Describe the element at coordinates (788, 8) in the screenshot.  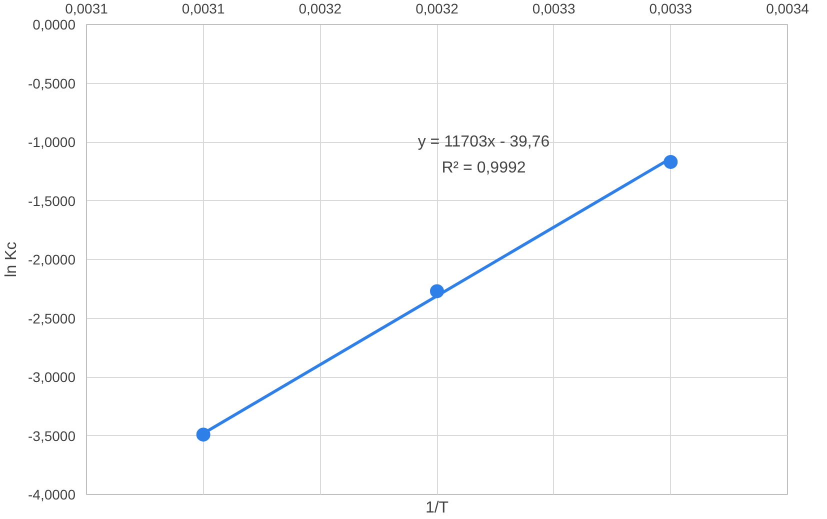
I see `x-tick-label: 0,0034` at that location.